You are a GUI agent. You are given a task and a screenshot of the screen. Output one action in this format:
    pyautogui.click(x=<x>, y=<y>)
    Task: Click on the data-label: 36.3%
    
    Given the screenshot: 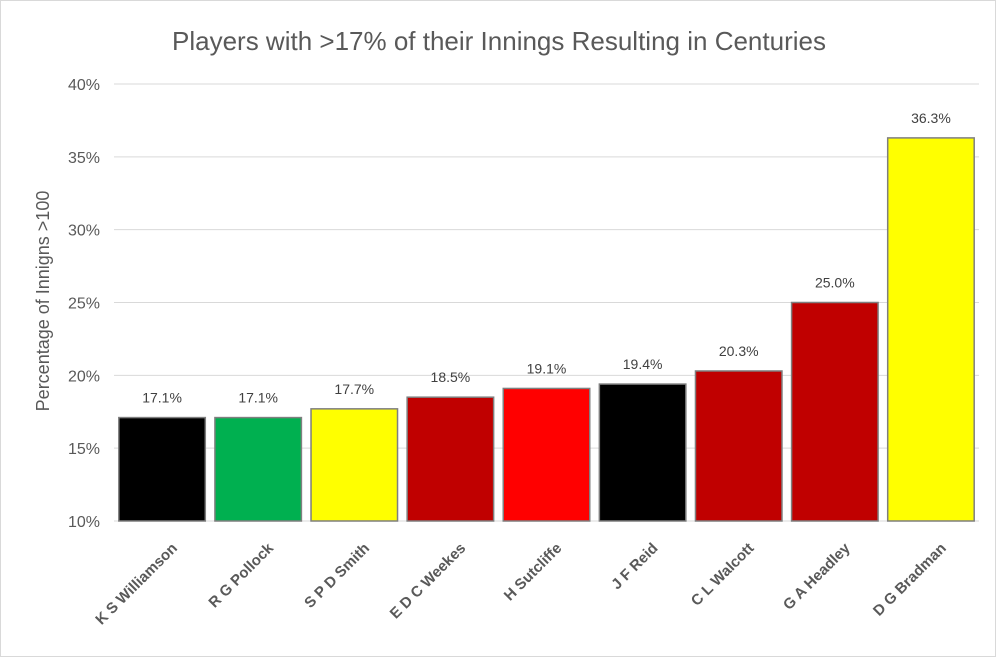 What is the action you would take?
    pyautogui.click(x=931, y=118)
    